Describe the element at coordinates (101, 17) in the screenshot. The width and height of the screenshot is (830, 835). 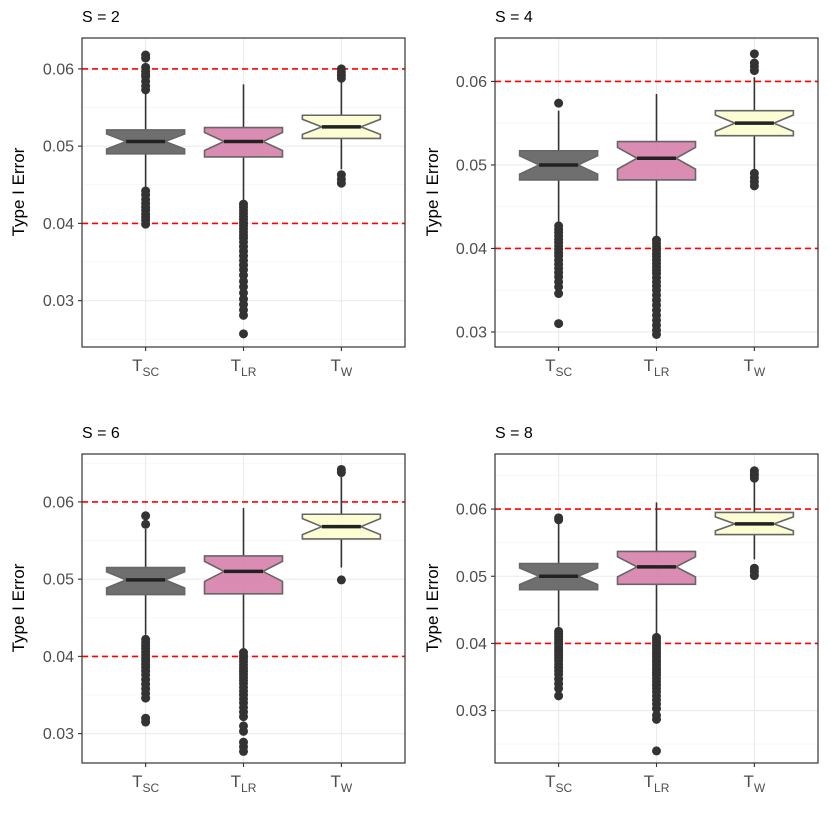
I see `panel-title: S = 2` at that location.